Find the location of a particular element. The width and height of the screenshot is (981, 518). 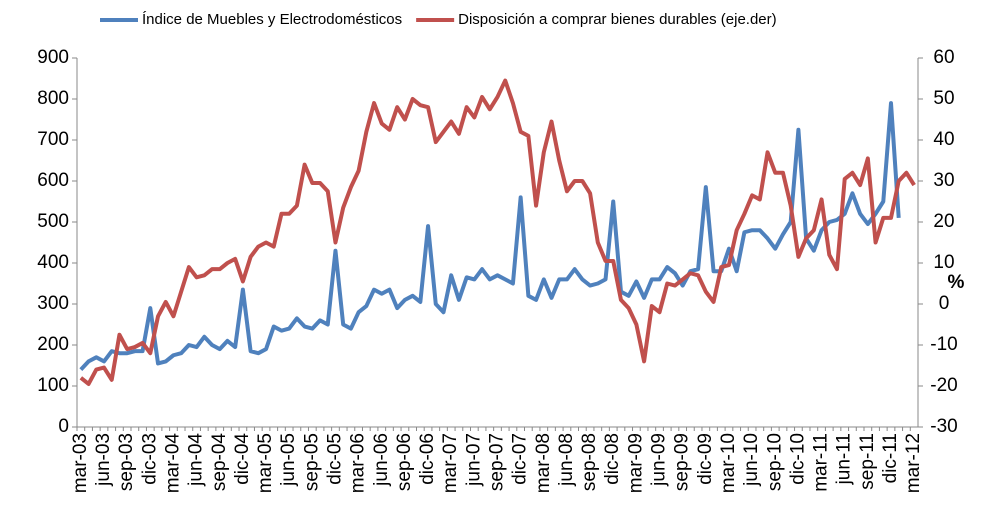

y2-tick-label: 40 is located at coordinates (943, 139).